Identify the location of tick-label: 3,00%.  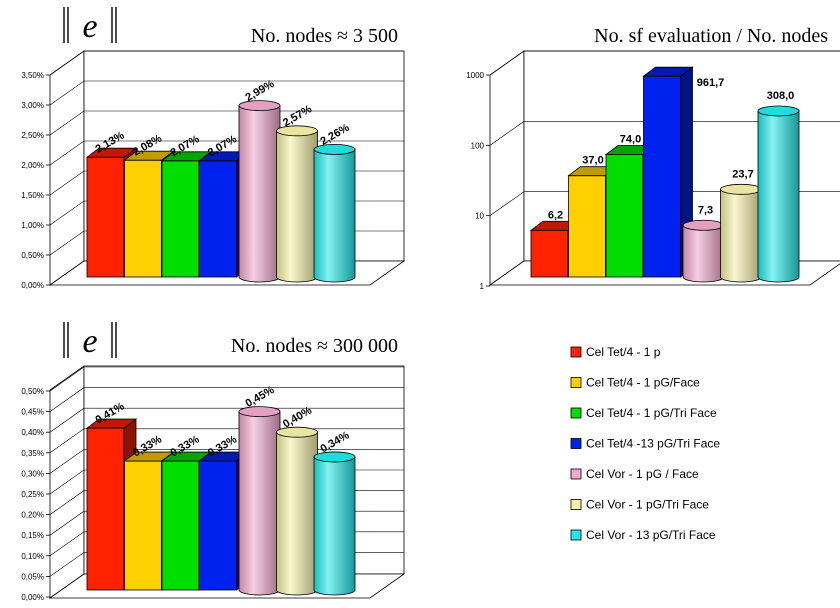
(32, 105).